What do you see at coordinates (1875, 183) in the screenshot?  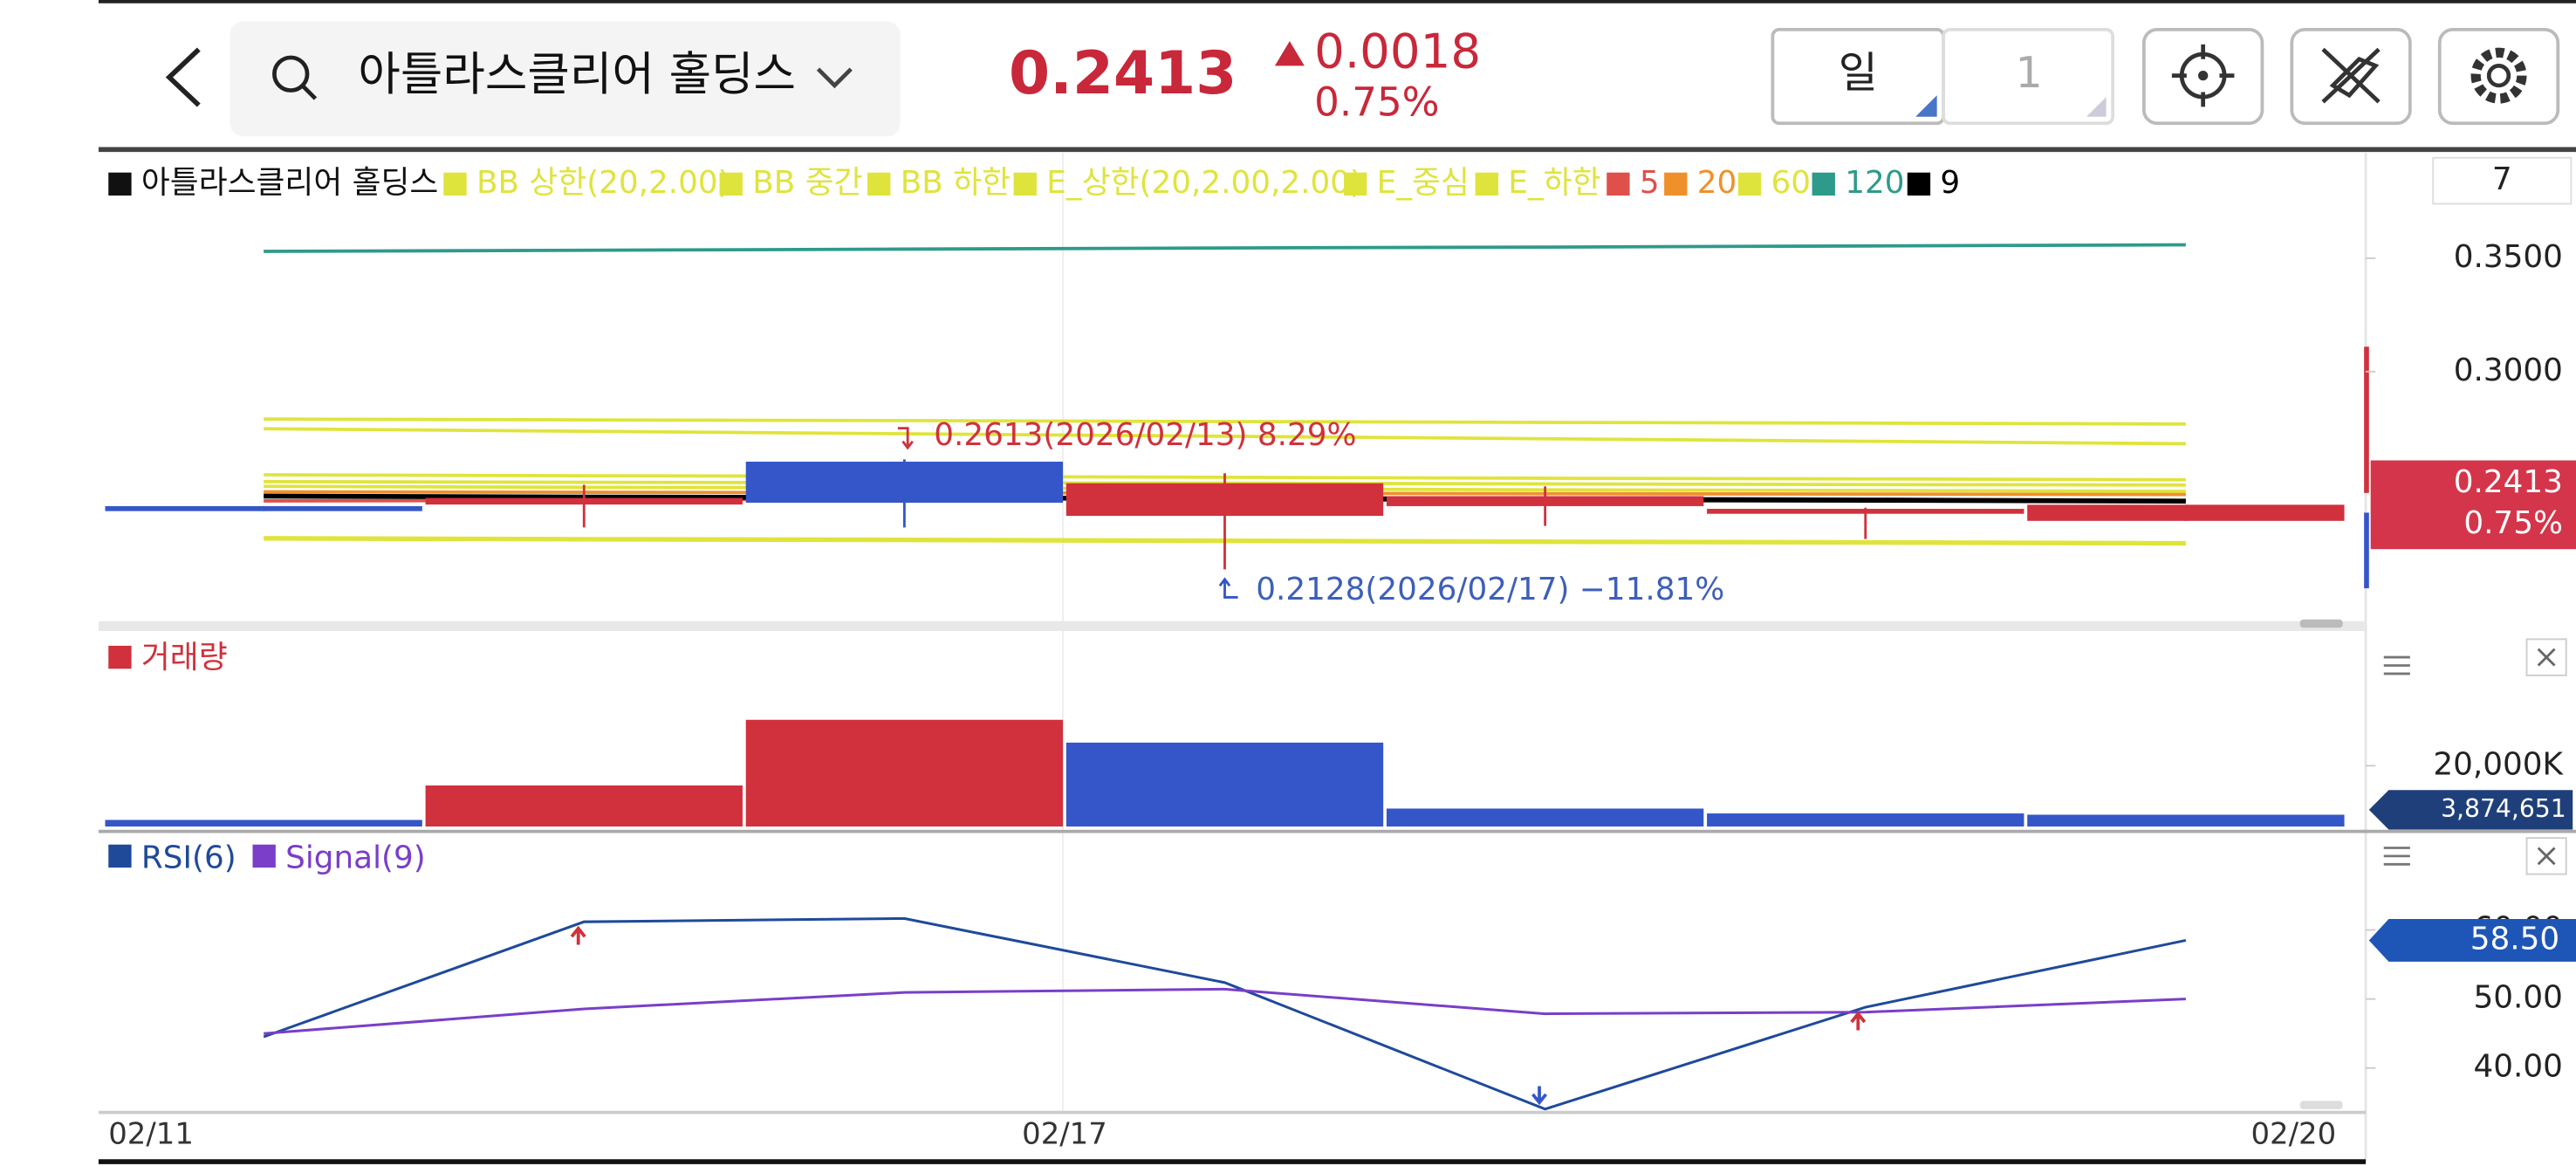 I see `legend-label: 120` at bounding box center [1875, 183].